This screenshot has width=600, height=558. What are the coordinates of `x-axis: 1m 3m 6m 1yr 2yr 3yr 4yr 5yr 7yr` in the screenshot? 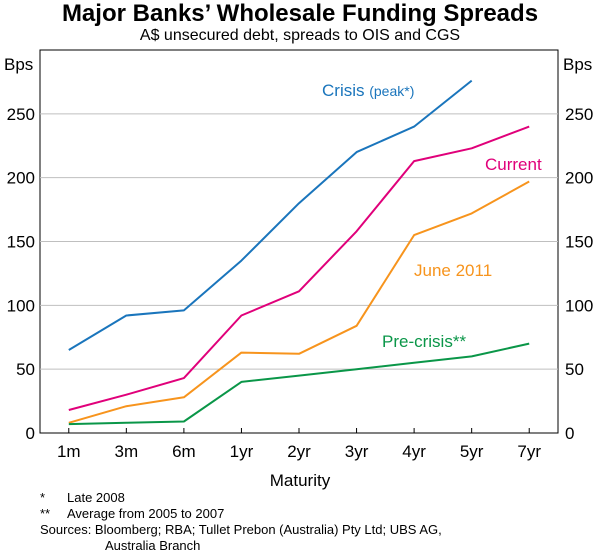 It's located at (299, 444).